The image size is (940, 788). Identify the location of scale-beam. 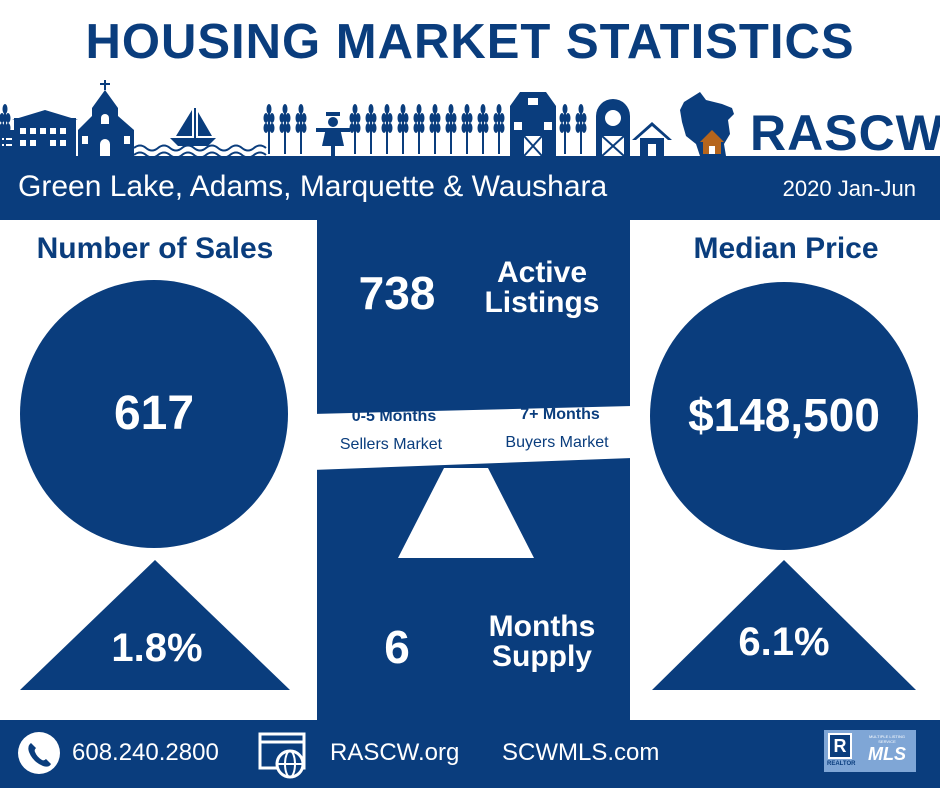
(472, 438).